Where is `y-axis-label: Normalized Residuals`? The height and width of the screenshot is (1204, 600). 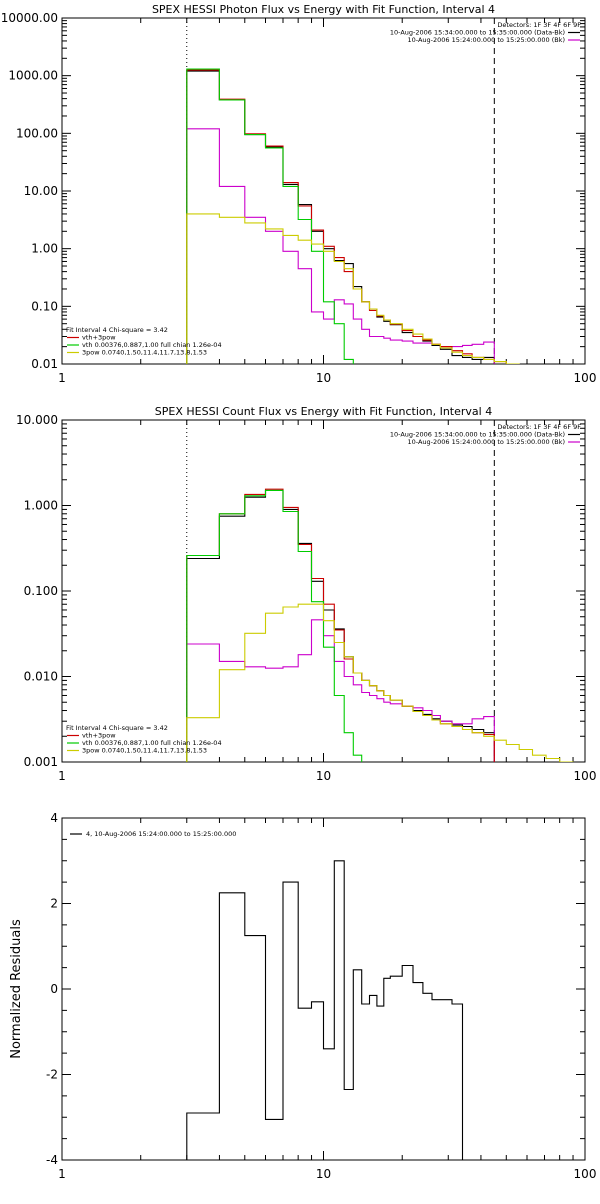 y-axis-label: Normalized Residuals is located at coordinates (16, 989).